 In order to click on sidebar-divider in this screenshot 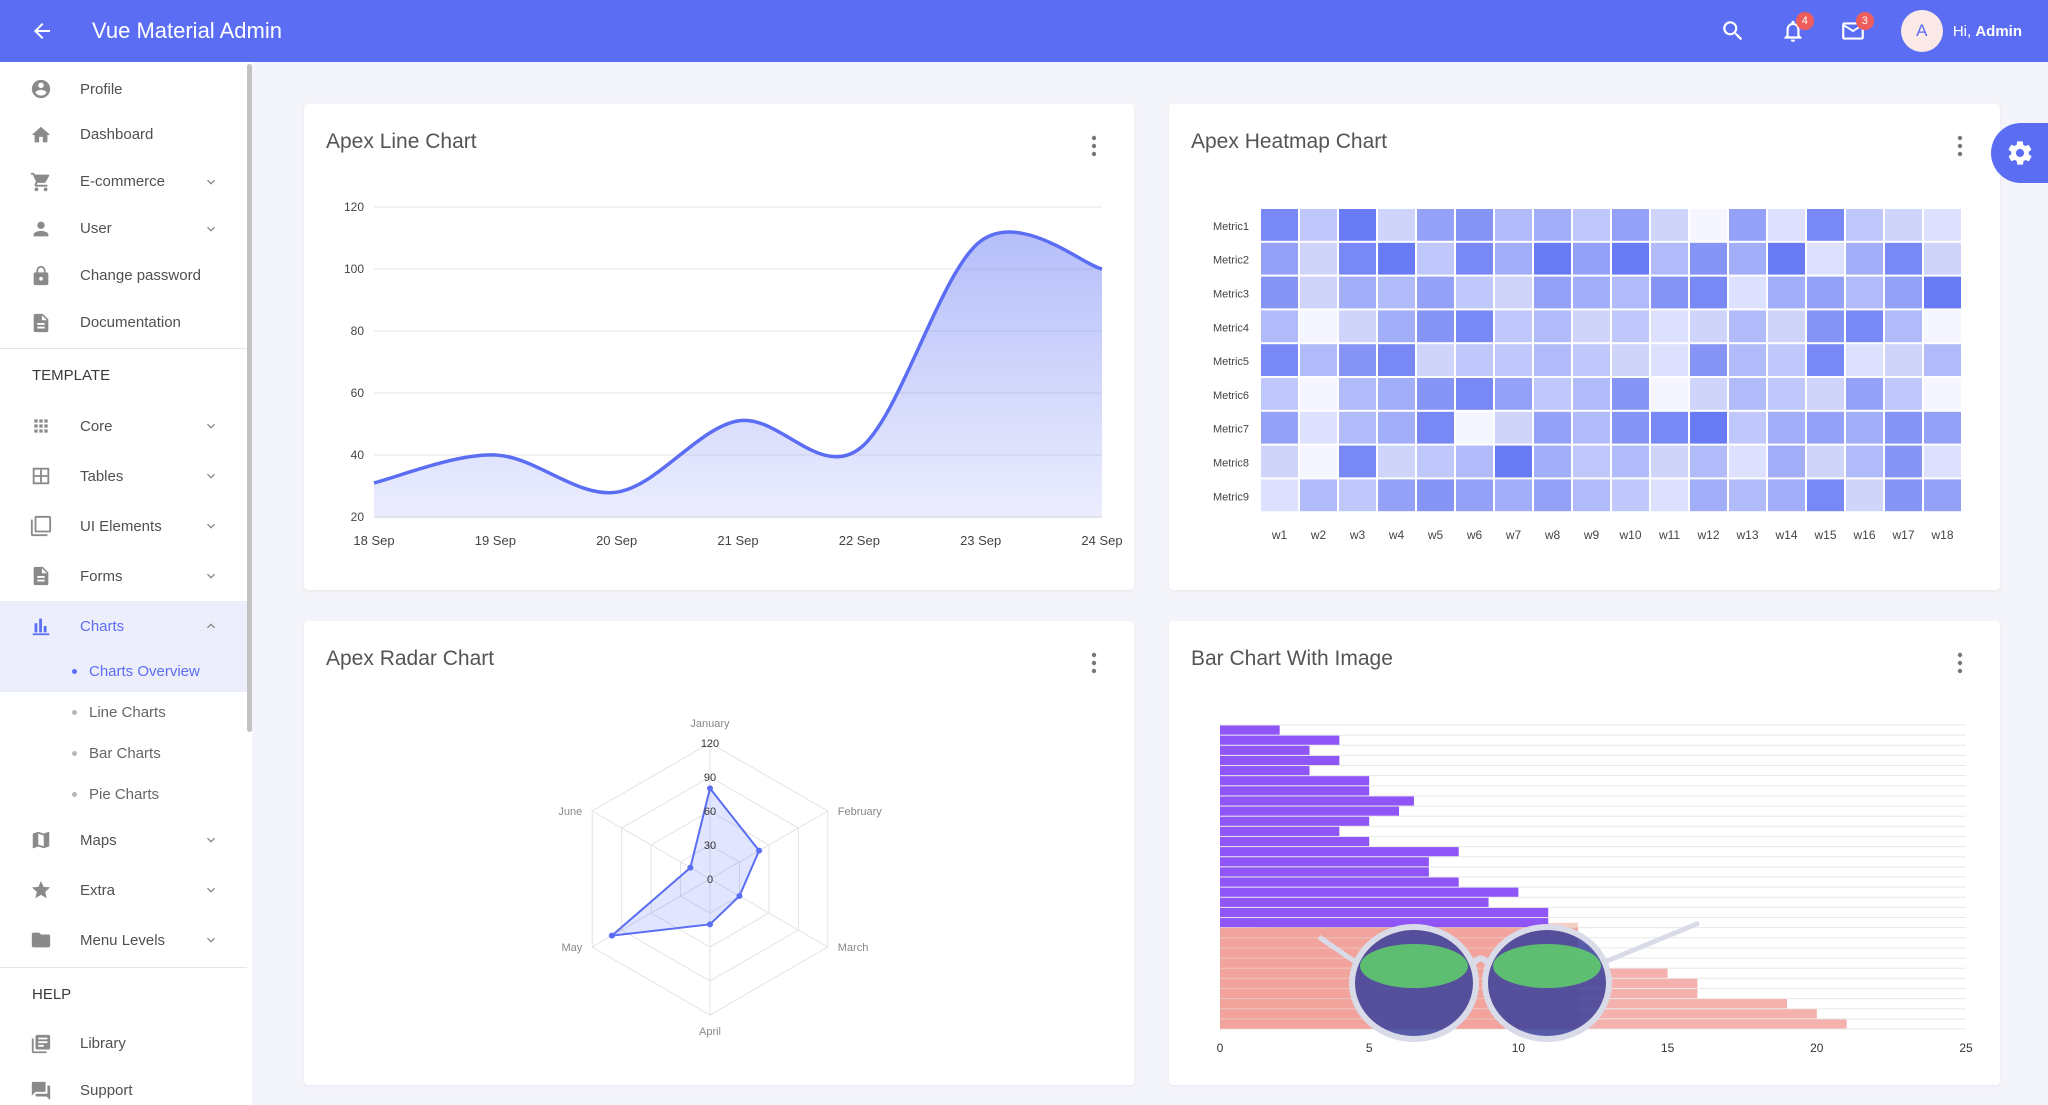, I will do `click(123, 967)`.